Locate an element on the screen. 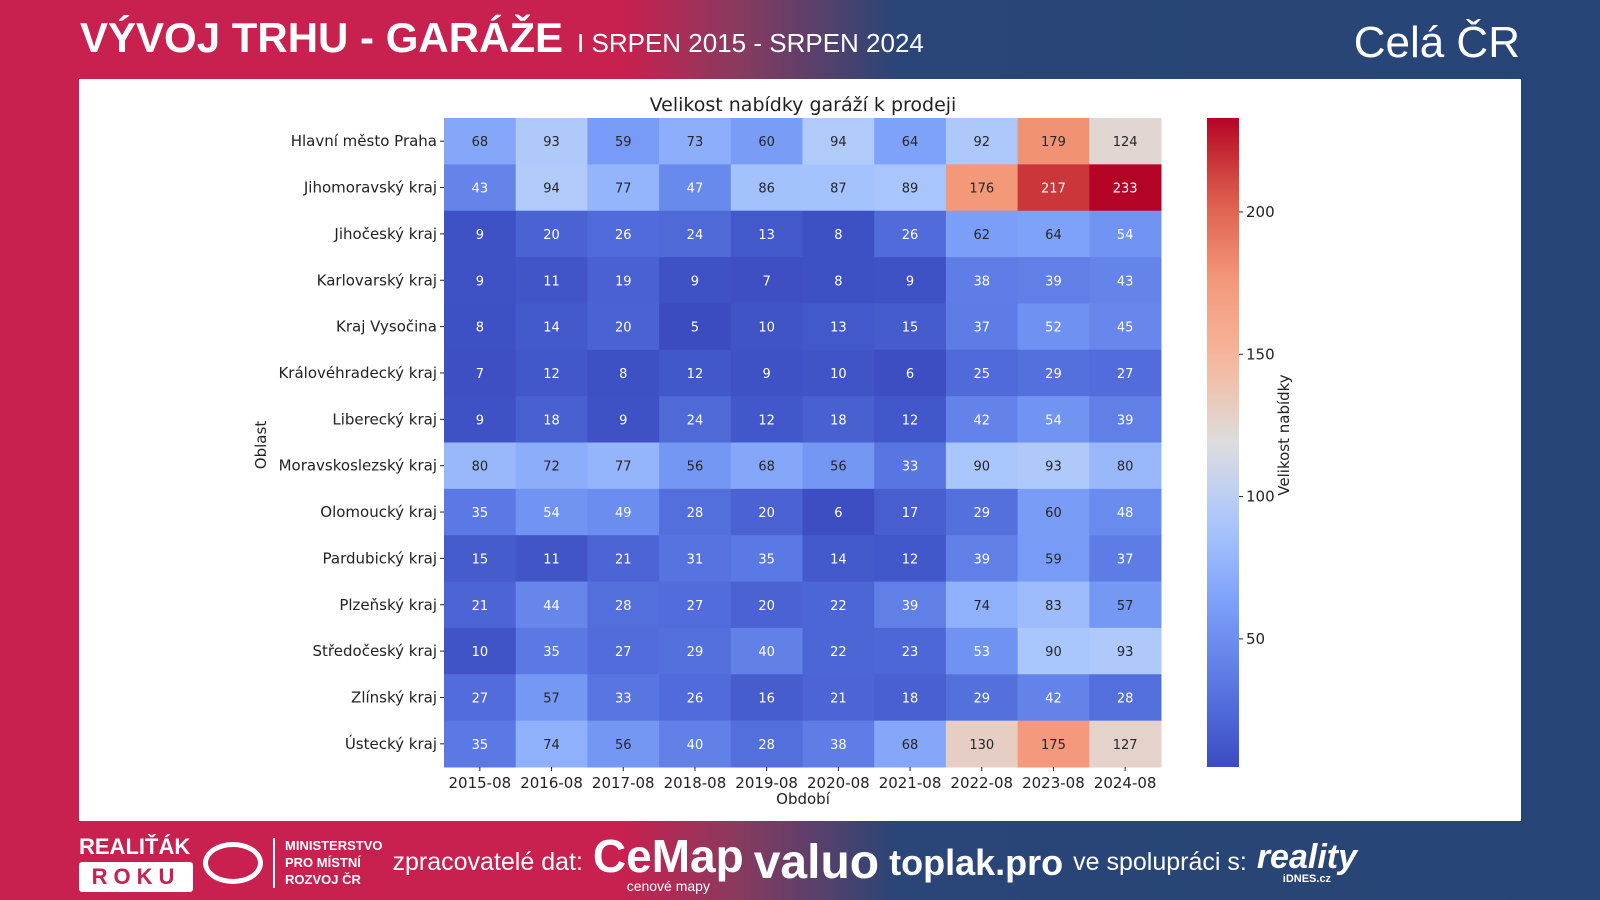 This screenshot has width=1600, height=900. cell-value-label: 77 is located at coordinates (623, 467).